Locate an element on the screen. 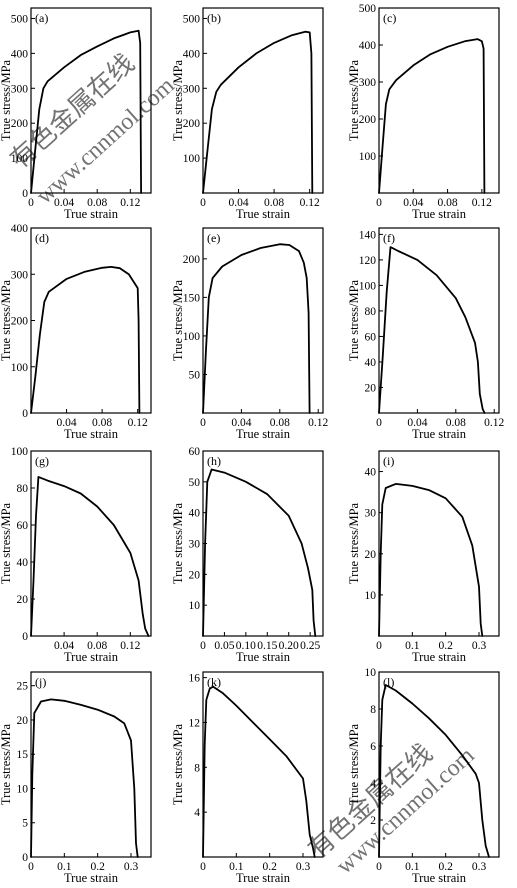 This screenshot has width=517, height=888. y-tick-label: 16 is located at coordinates (195, 679).